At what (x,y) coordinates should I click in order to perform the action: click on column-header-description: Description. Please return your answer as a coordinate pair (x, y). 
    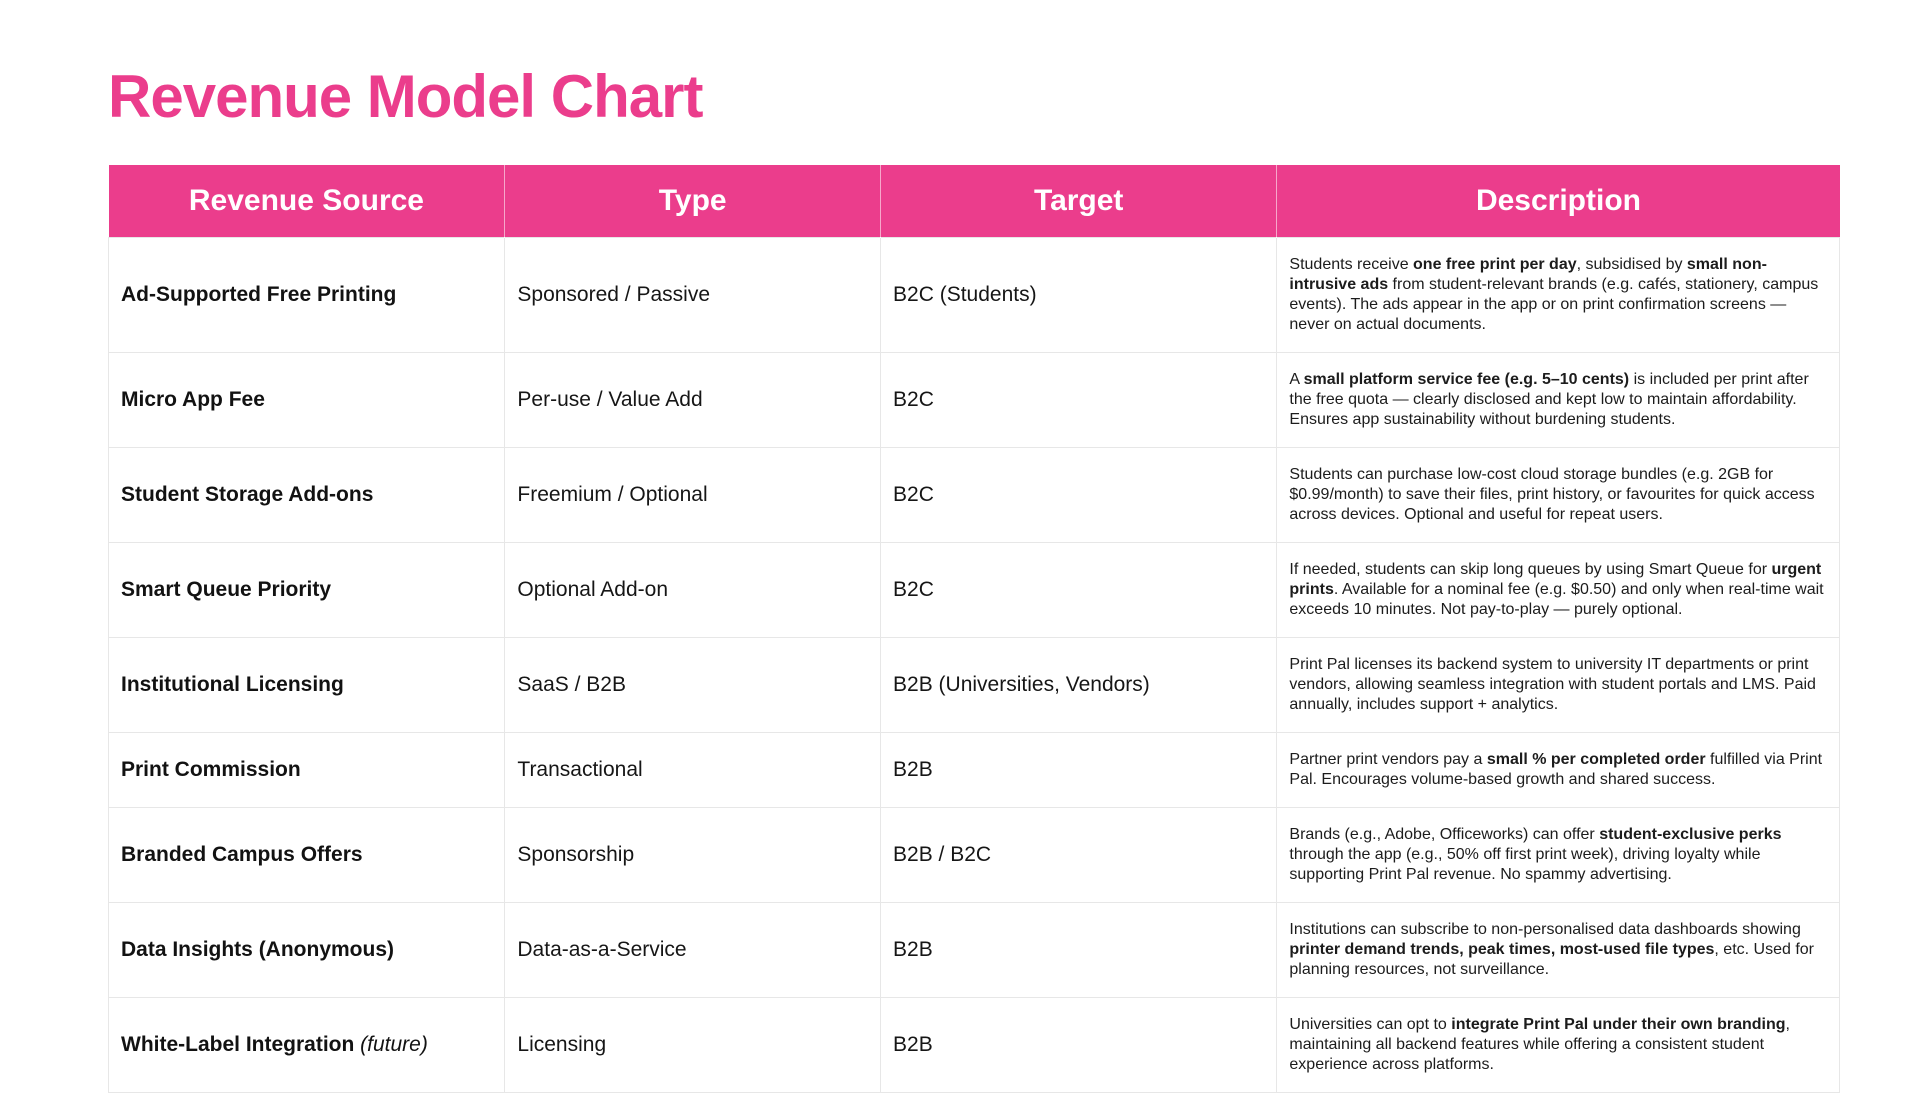
    Looking at the image, I should click on (1558, 201).